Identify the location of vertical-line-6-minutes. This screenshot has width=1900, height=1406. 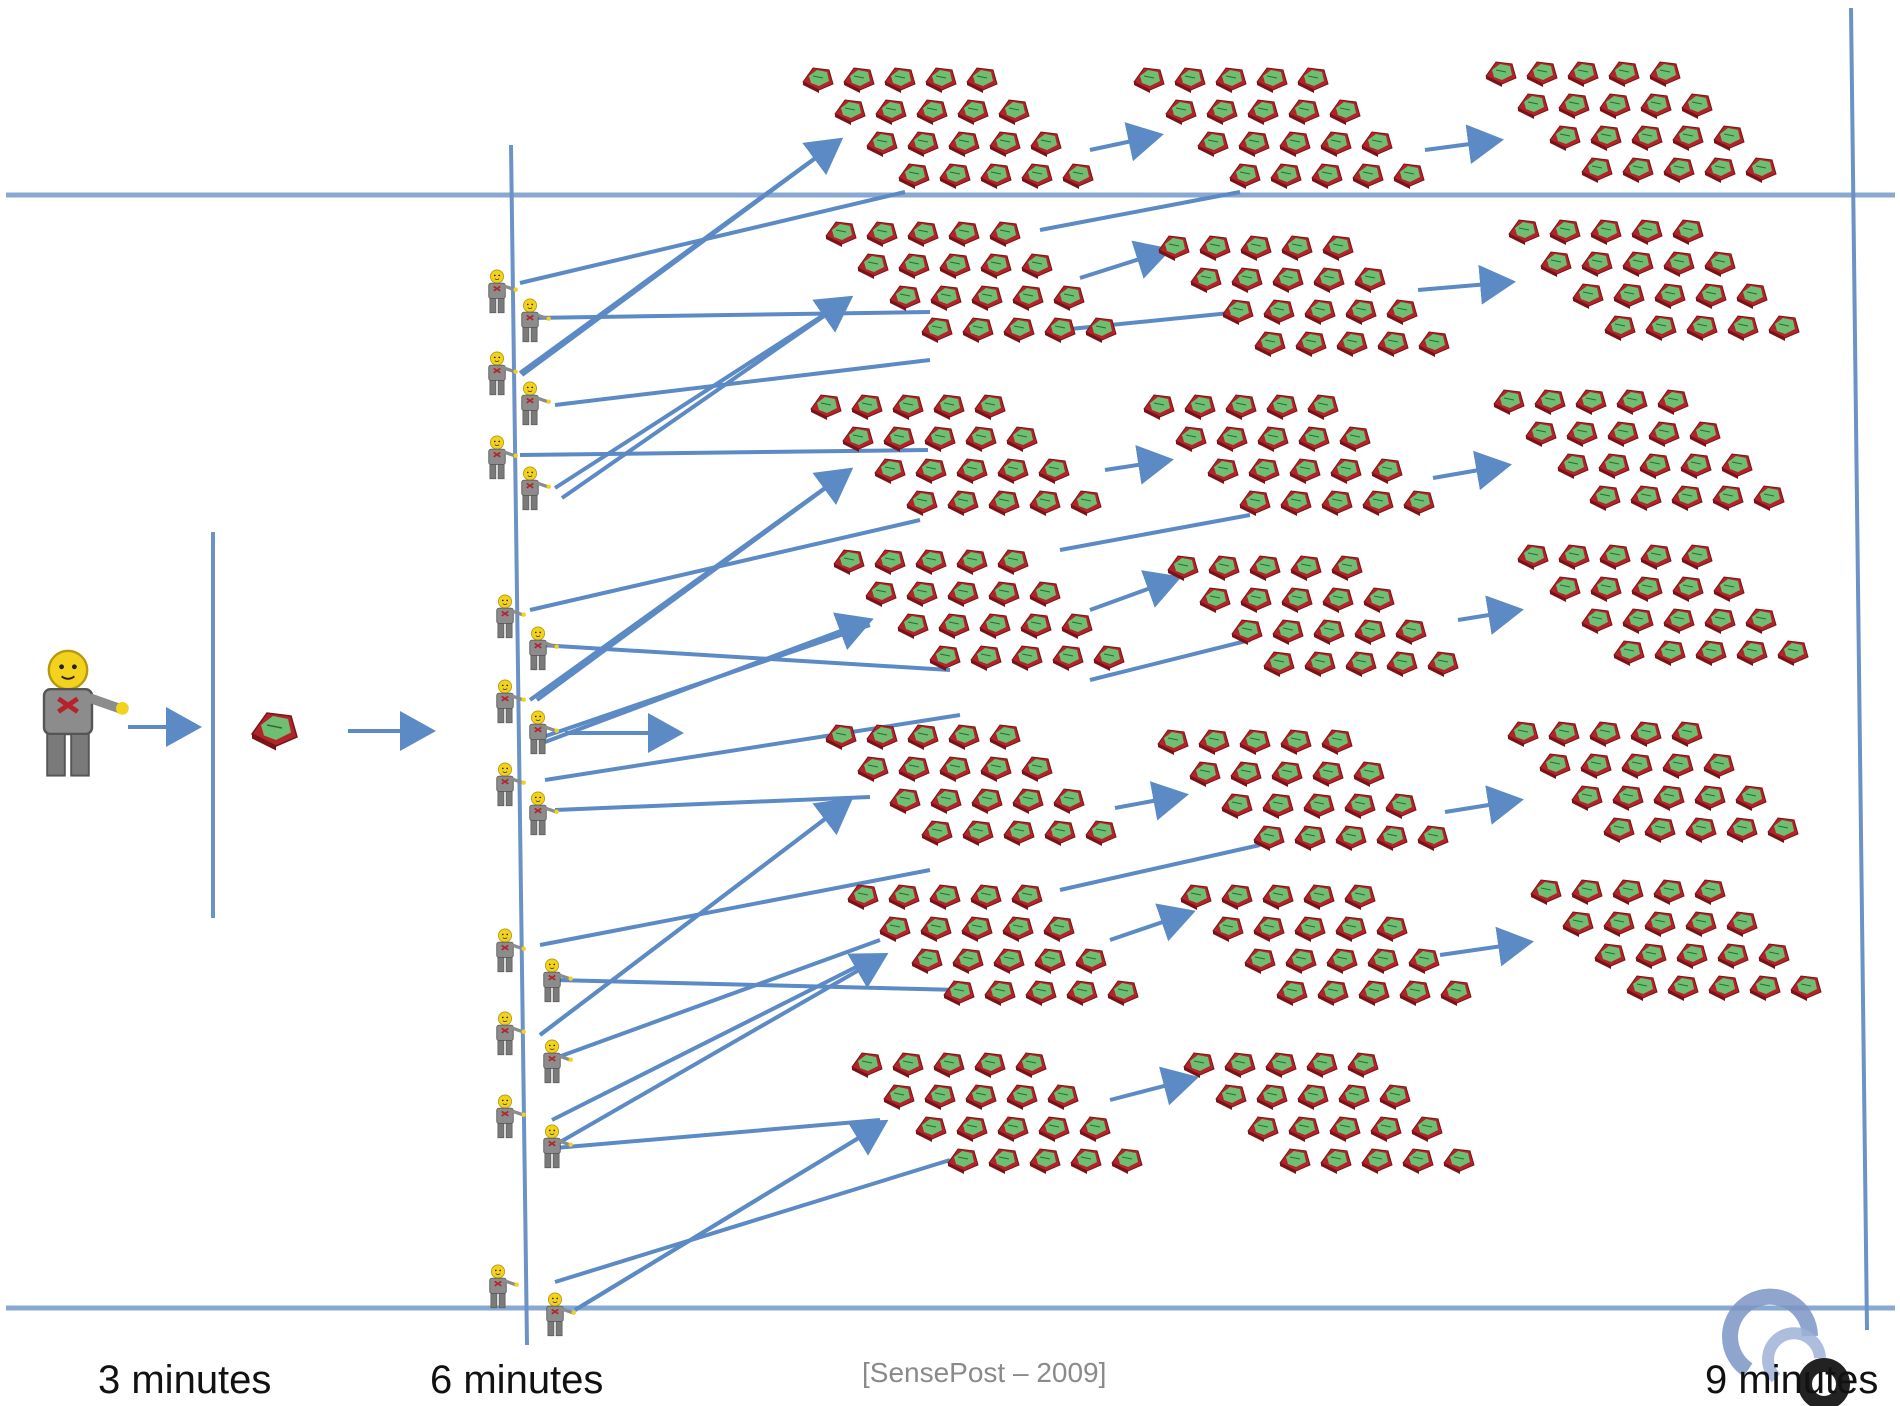
(519, 745).